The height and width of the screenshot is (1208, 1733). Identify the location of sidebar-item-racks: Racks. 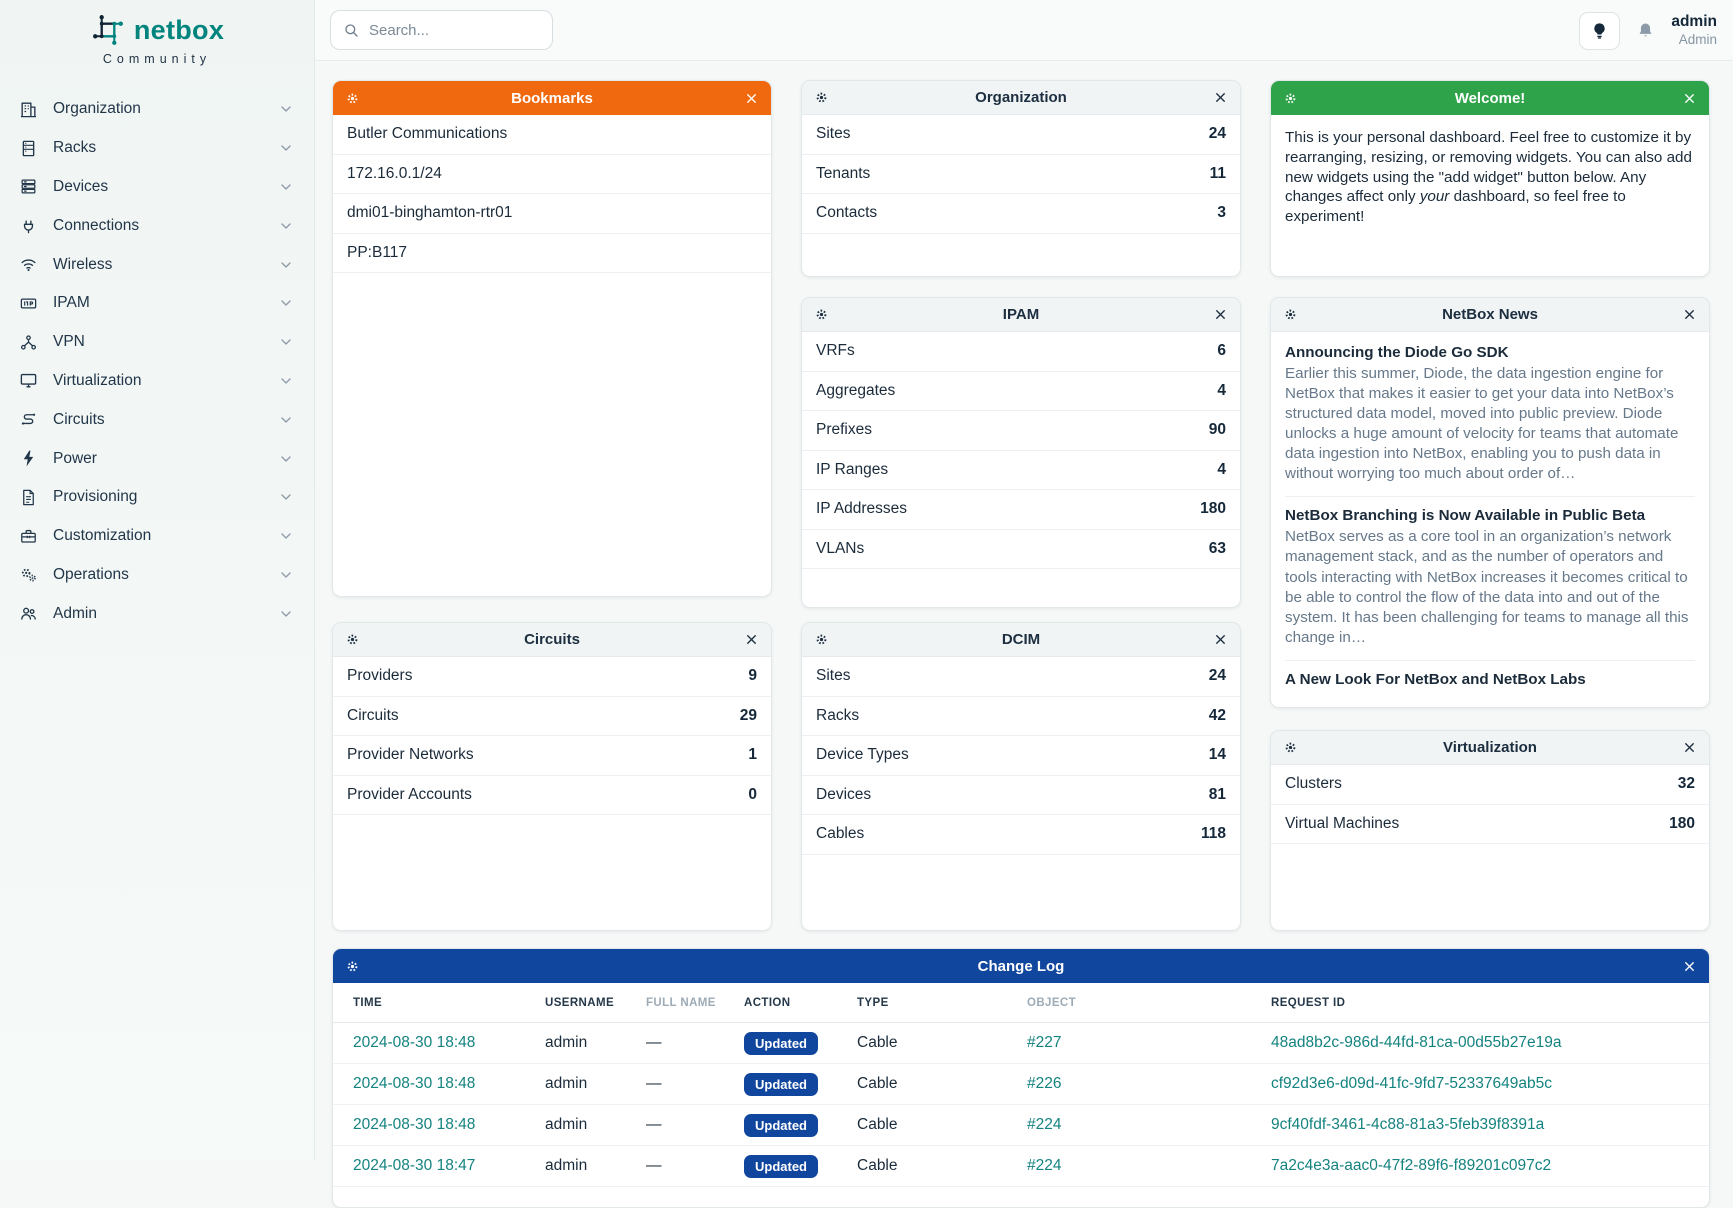
(157, 148).